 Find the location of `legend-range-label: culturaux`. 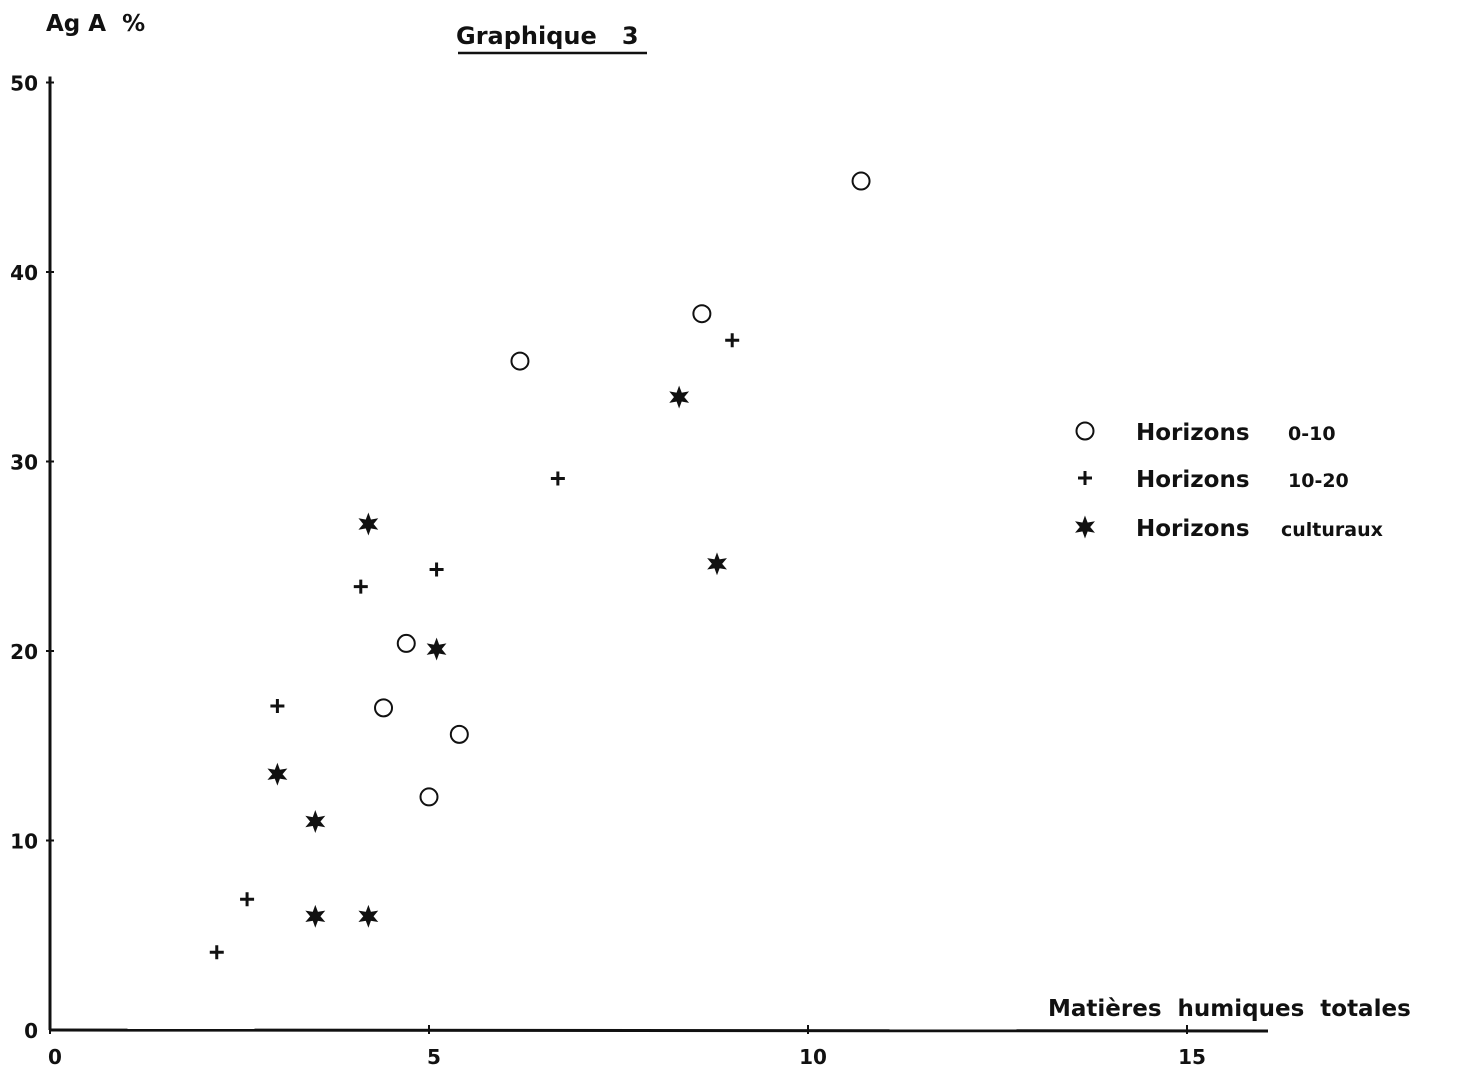

legend-range-label: culturaux is located at coordinates (1332, 530).